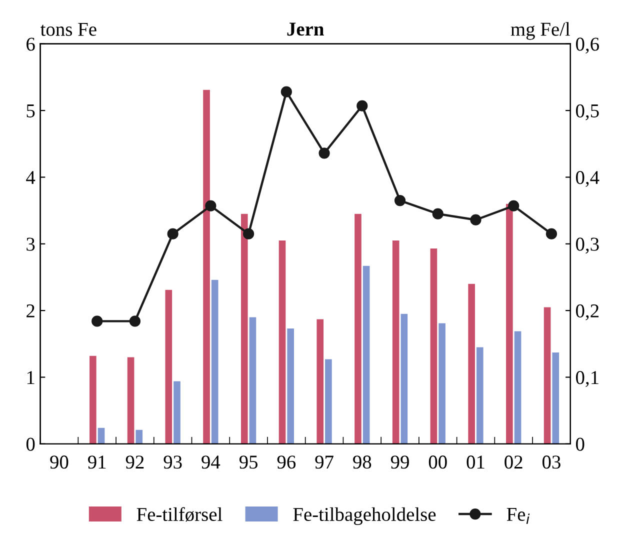 This screenshot has height=548, width=620. Describe the element at coordinates (30, 377) in the screenshot. I see `y-tick-label: 1` at that location.